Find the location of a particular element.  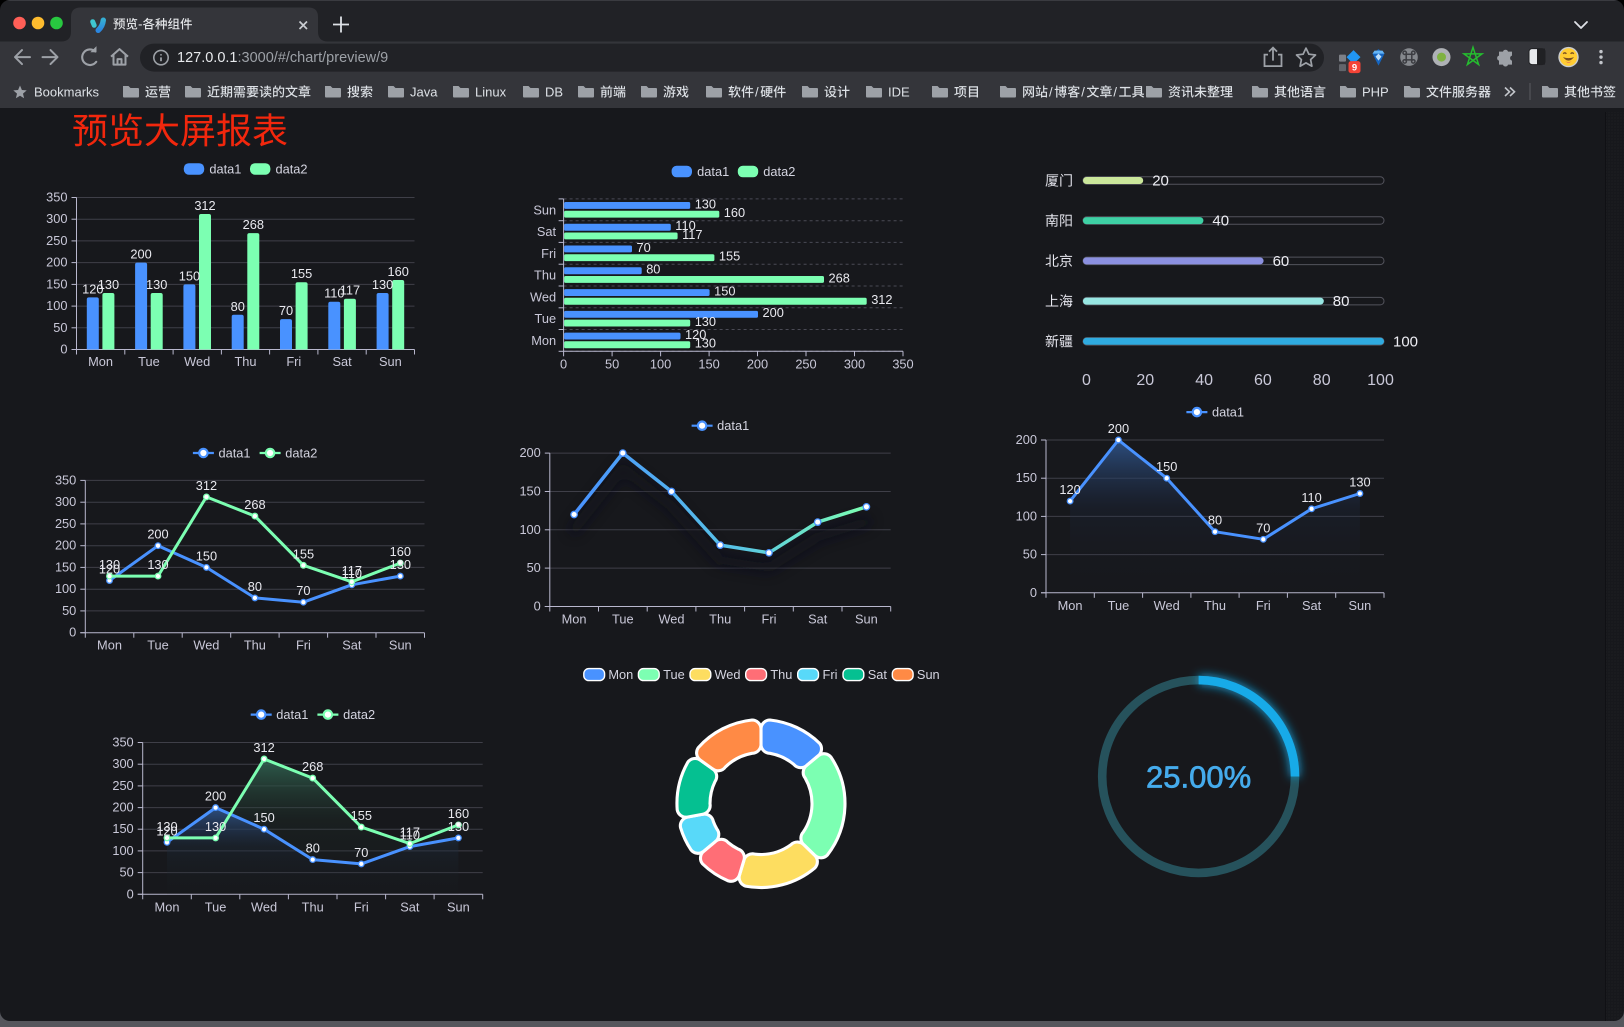

svg-text: data2 is located at coordinates (291, 169).